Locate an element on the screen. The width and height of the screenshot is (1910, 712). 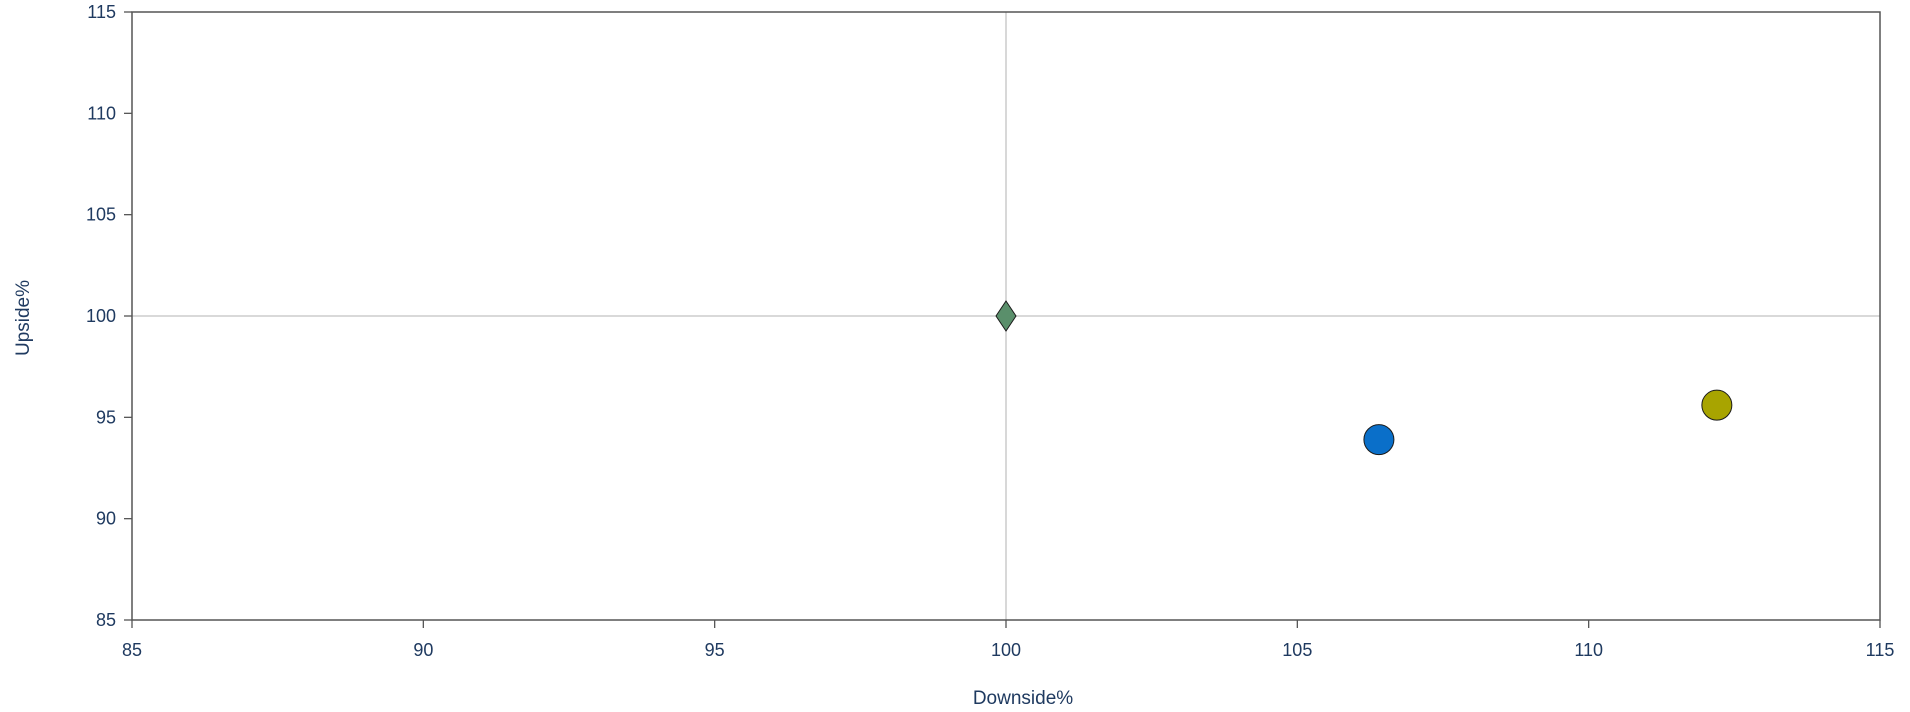
y-tick-label: 110 is located at coordinates (101, 113).